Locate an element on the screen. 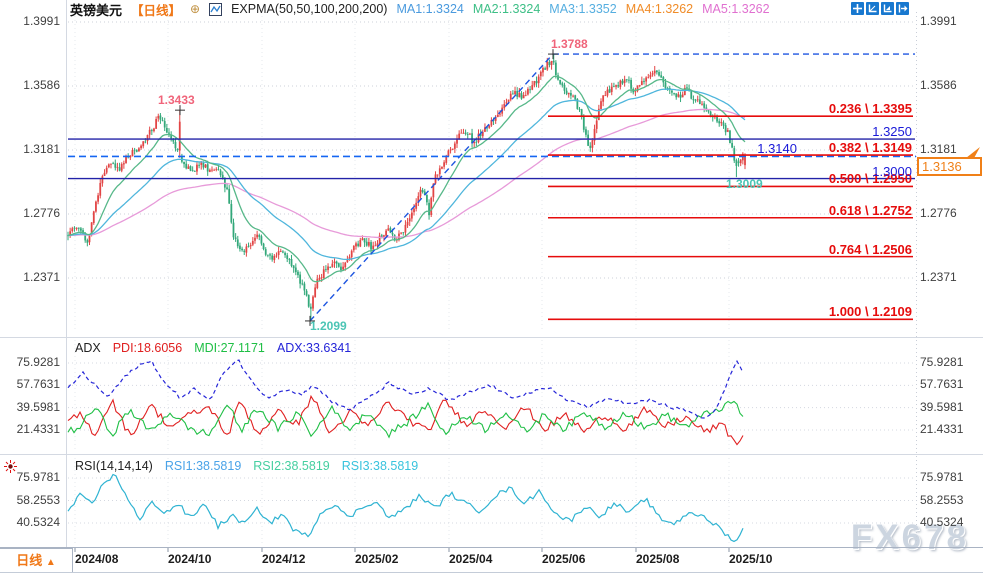  price-line-label: 1.3000 is located at coordinates (892, 171).